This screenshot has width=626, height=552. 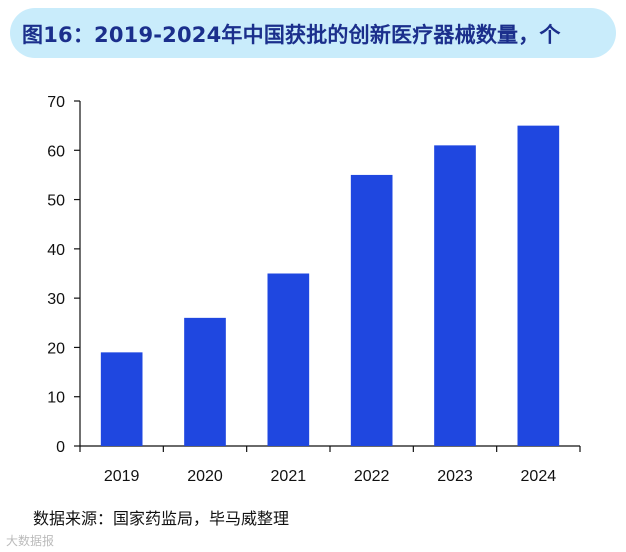 What do you see at coordinates (121, 399) in the screenshot?
I see `bar-2019` at bounding box center [121, 399].